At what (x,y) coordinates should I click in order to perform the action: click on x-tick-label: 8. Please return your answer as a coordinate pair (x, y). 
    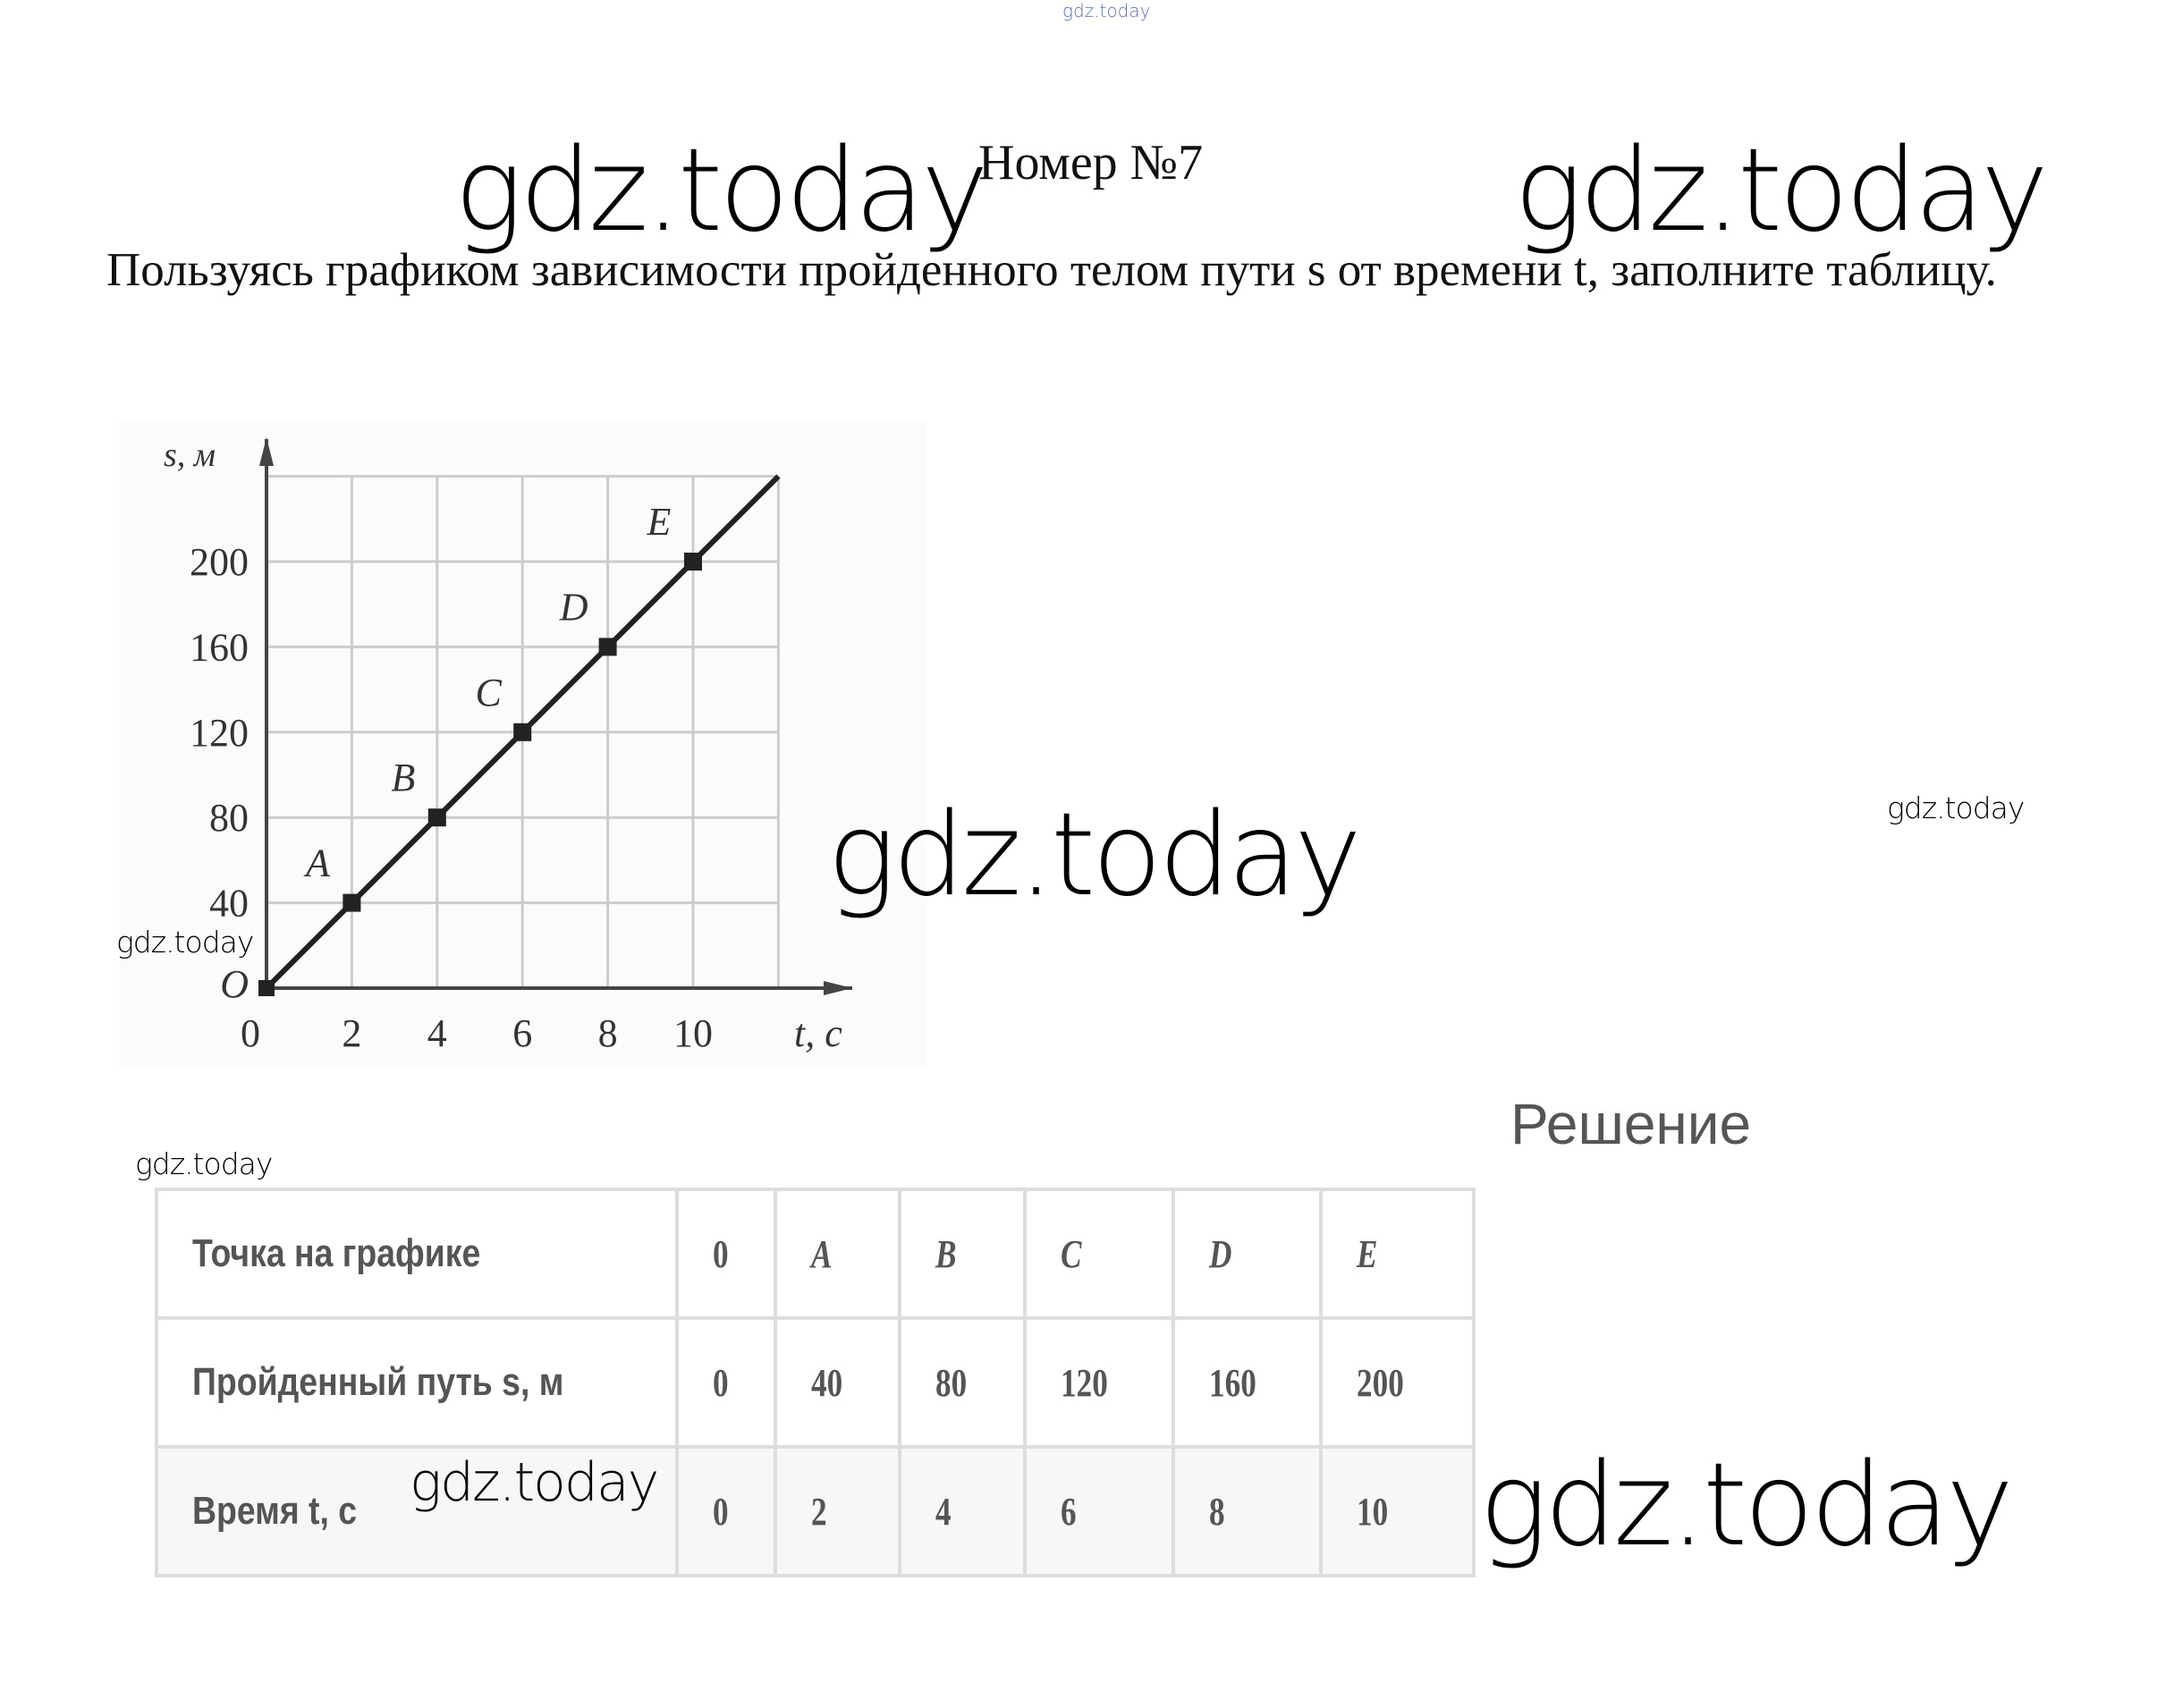
    Looking at the image, I should click on (608, 1033).